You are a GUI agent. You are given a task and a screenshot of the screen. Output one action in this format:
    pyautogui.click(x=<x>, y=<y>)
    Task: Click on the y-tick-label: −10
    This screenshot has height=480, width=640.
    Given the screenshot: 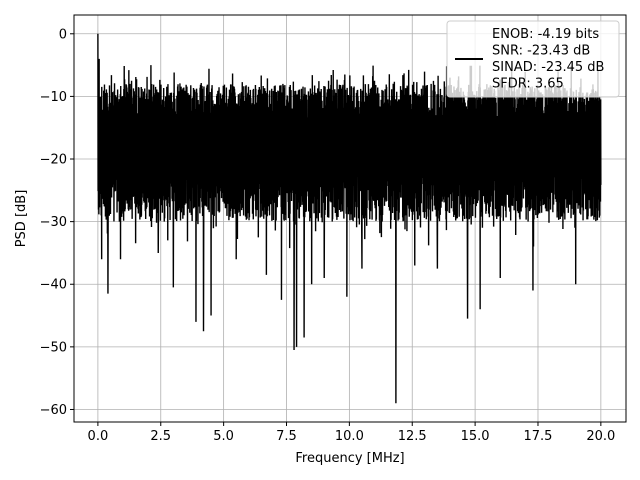 What is the action you would take?
    pyautogui.click(x=53, y=97)
    